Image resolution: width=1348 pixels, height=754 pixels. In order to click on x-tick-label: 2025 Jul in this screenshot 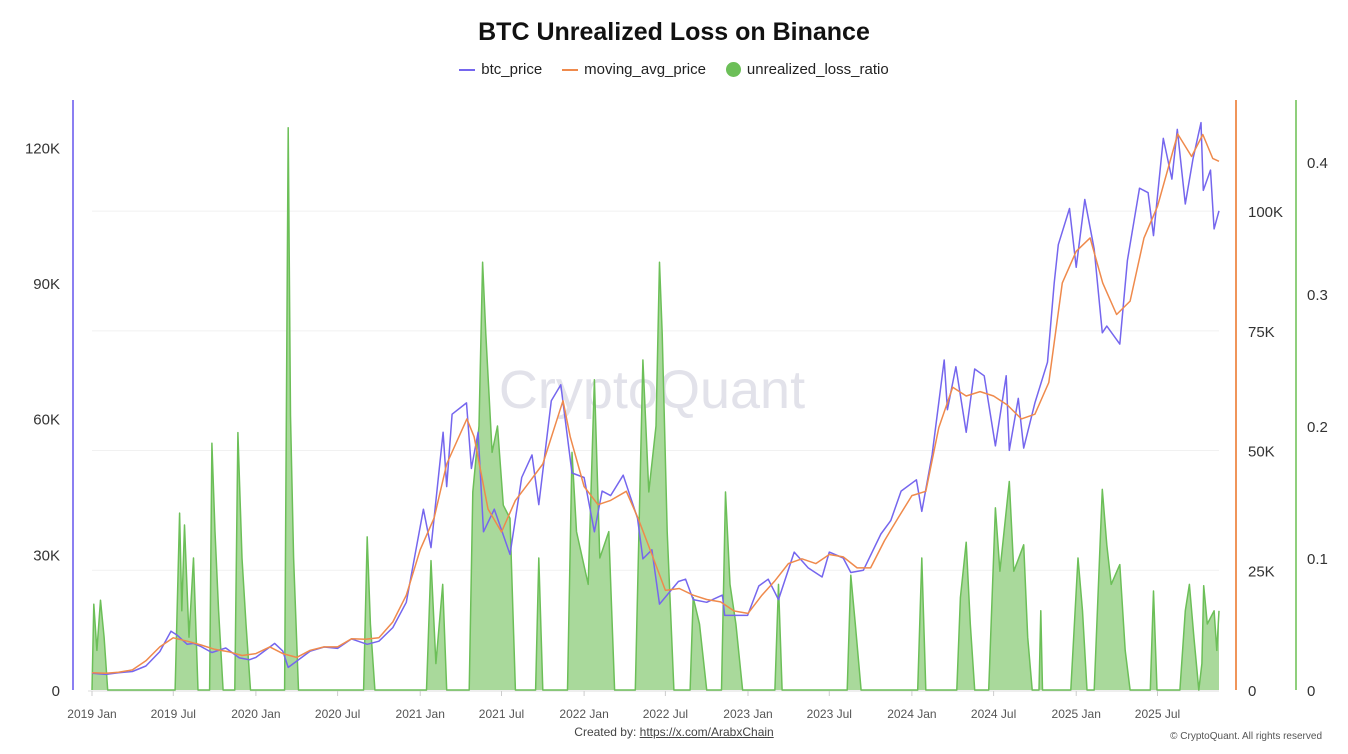, I will do `click(1157, 714)`.